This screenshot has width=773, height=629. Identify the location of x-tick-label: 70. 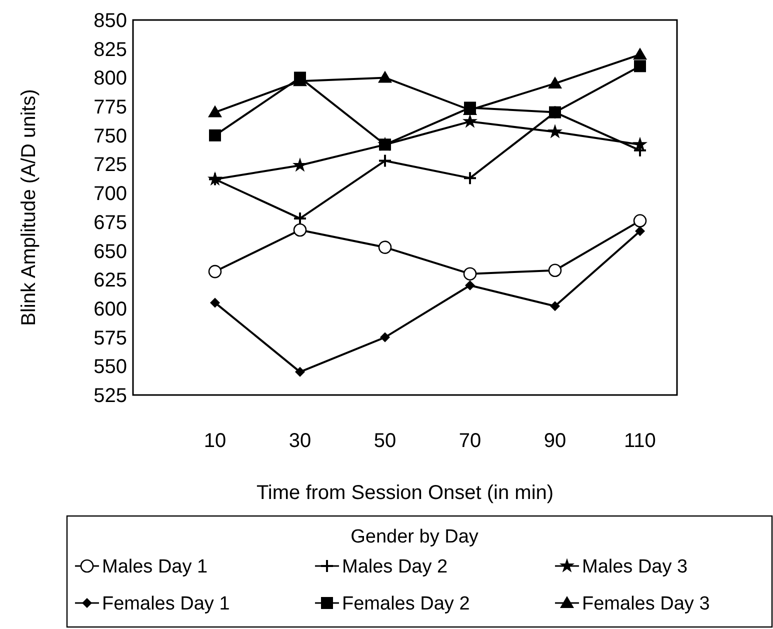
(470, 441).